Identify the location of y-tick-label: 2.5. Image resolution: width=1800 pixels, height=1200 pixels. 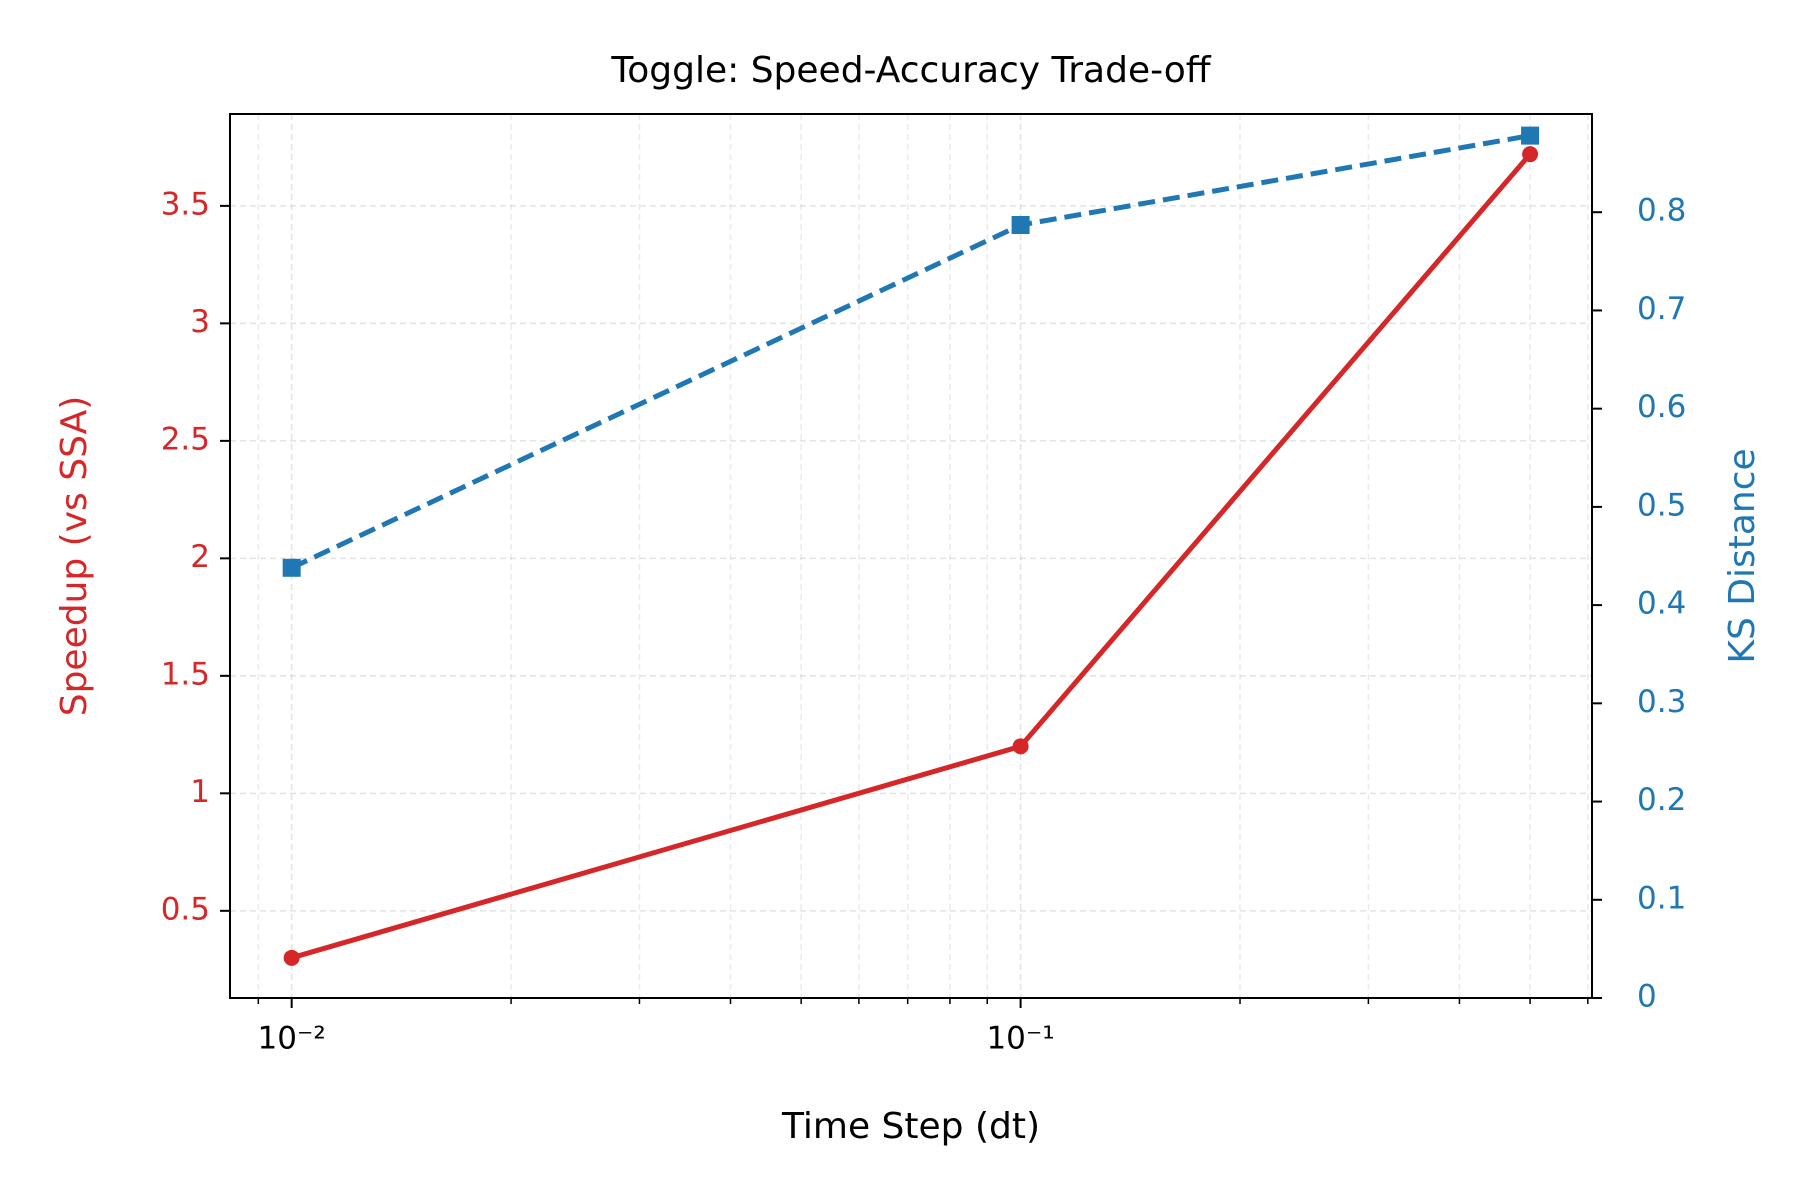
(185, 439).